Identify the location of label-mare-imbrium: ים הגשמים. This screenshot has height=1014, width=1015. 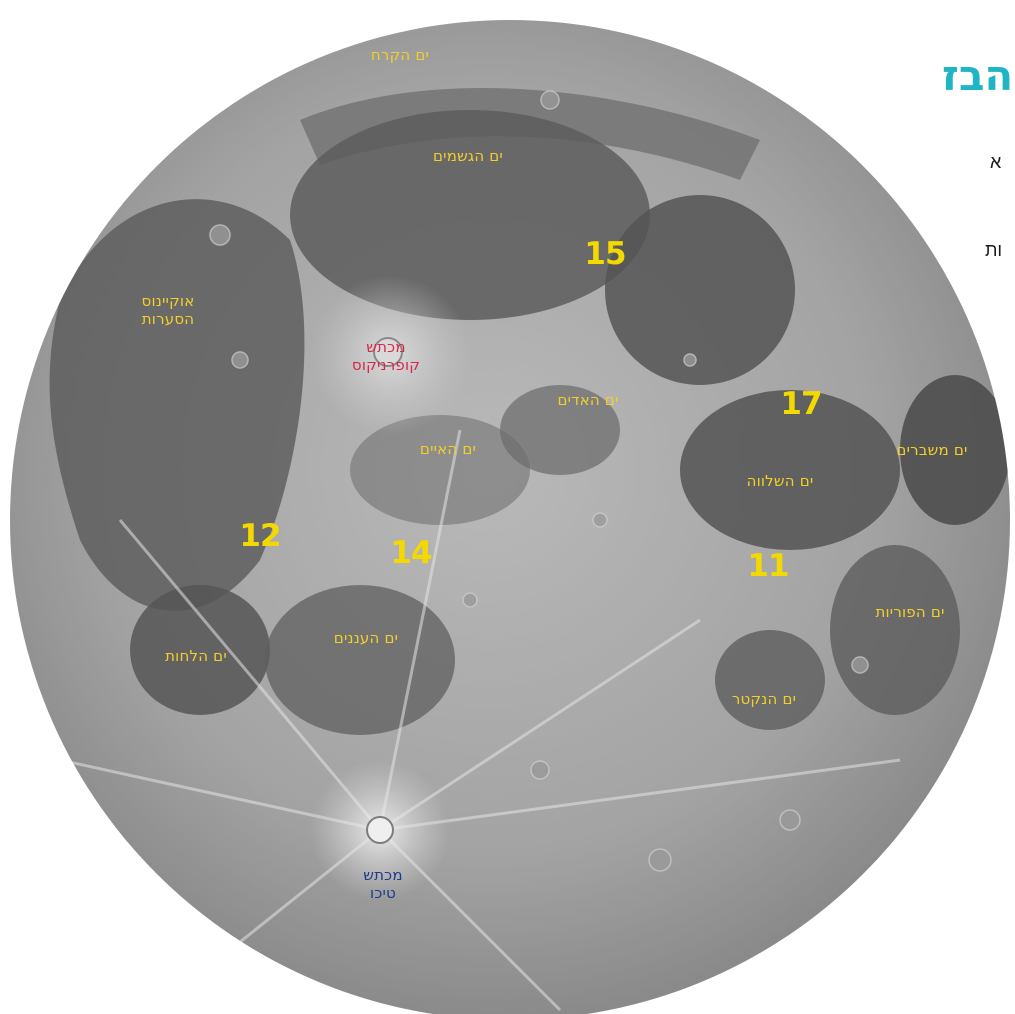
(468, 156).